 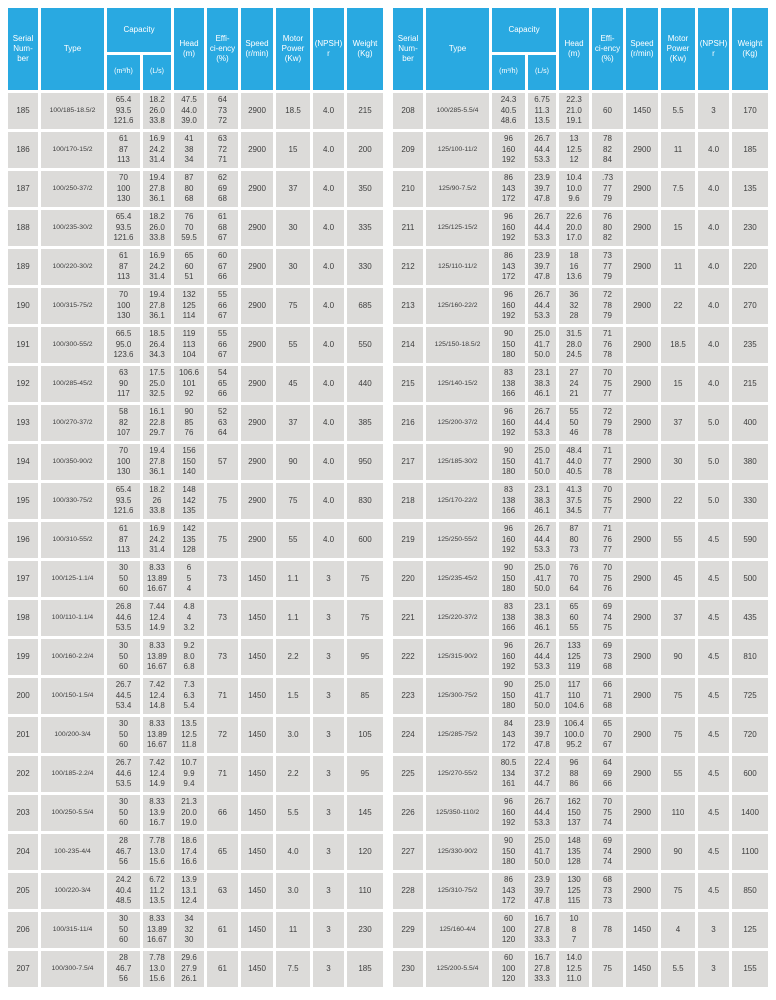 What do you see at coordinates (222, 189) in the screenshot?
I see `efficiency-cell: 62 69 68` at bounding box center [222, 189].